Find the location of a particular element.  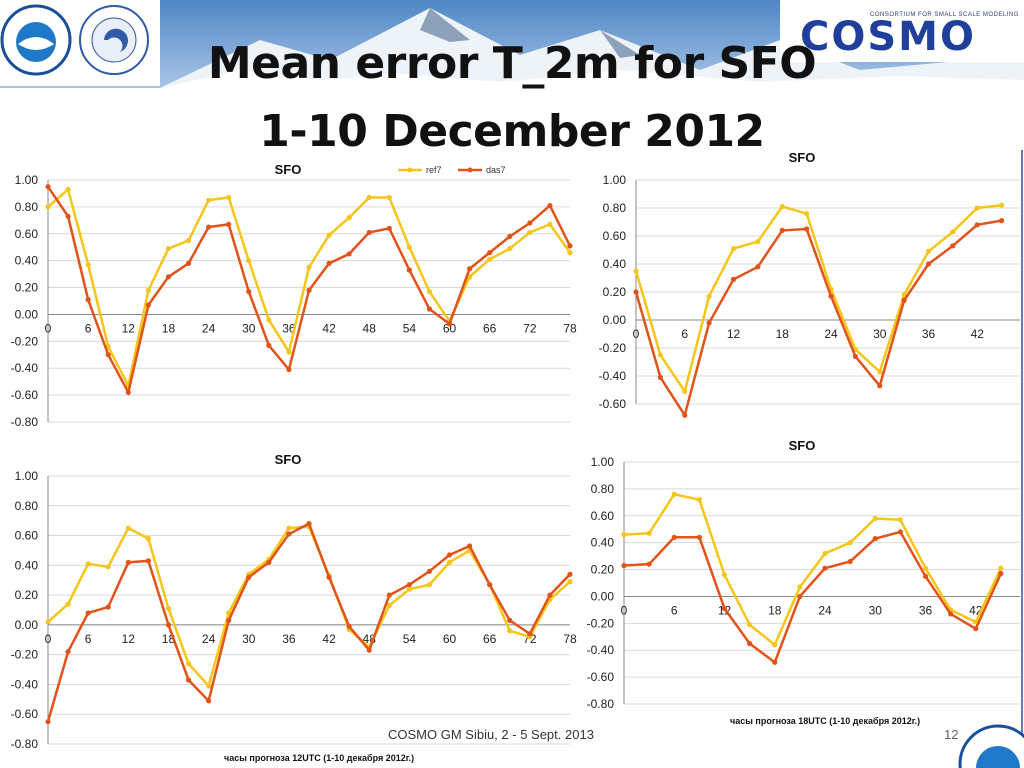

logos-left-area is located at coordinates (80, 43).